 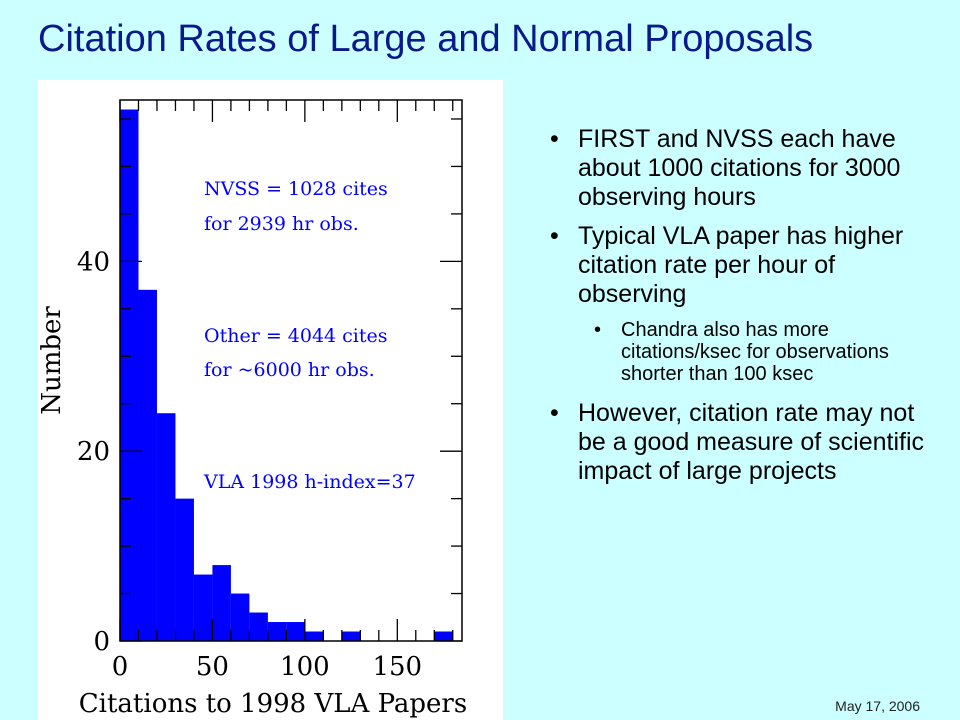 What do you see at coordinates (93, 262) in the screenshot?
I see `y-tick-label-40: 40` at bounding box center [93, 262].